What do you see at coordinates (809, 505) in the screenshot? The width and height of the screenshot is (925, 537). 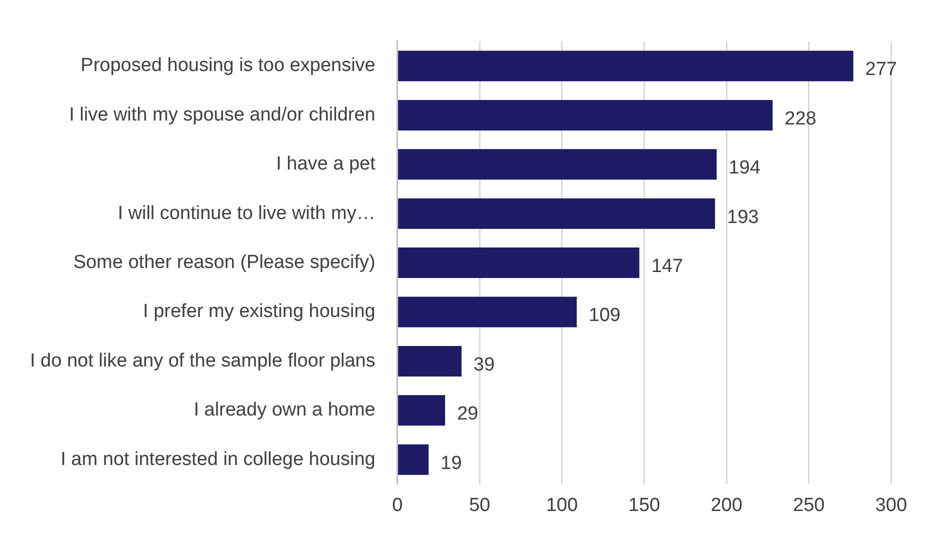 I see `x-tick-label: 250` at bounding box center [809, 505].